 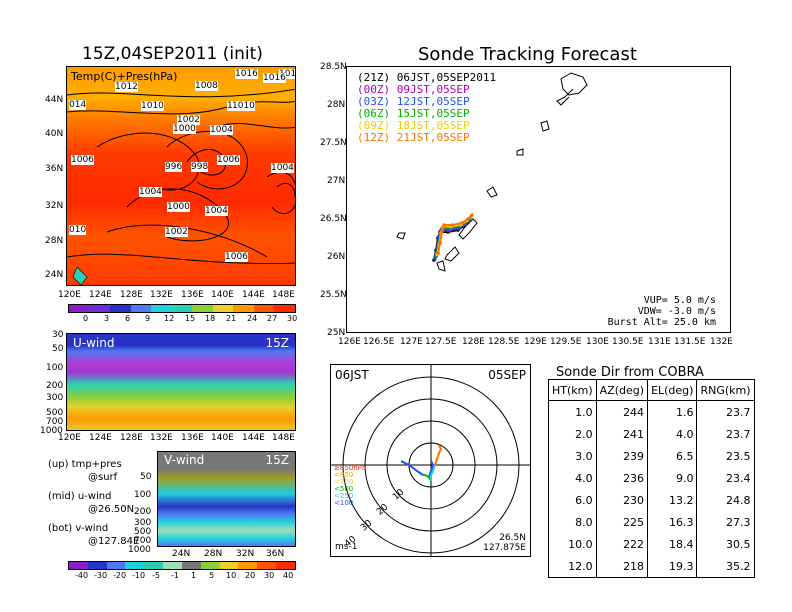 I want to click on map-field-label: Temp(C)+Pres(hPa), so click(x=124, y=76).